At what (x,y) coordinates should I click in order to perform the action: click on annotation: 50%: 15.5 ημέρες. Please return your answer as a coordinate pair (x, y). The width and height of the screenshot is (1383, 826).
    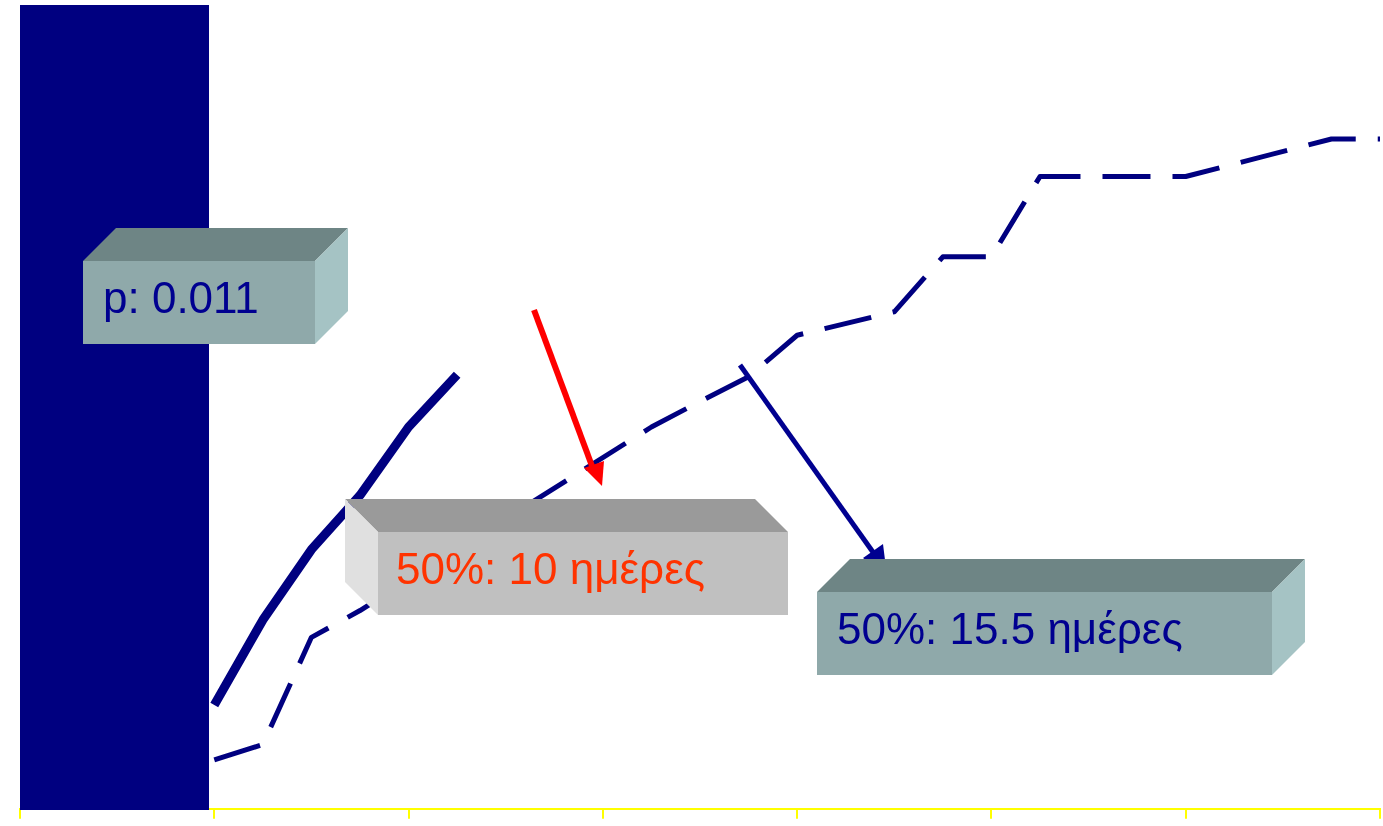
    Looking at the image, I should click on (1010, 629).